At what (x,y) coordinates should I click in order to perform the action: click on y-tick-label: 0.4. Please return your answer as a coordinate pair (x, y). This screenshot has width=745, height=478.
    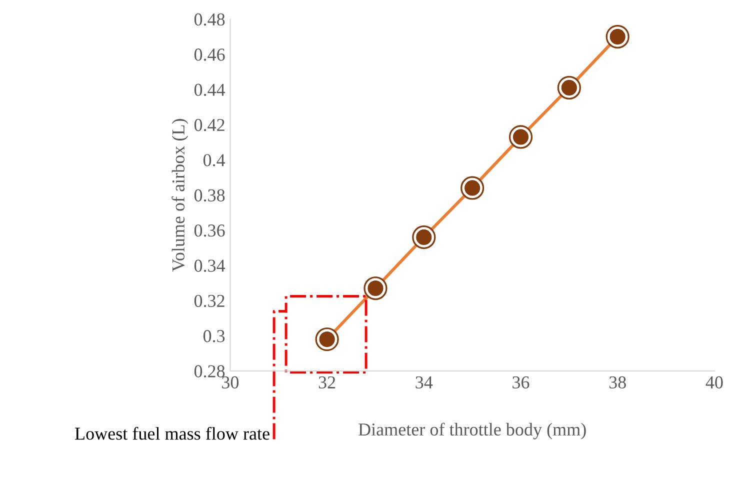
    Looking at the image, I should click on (214, 160).